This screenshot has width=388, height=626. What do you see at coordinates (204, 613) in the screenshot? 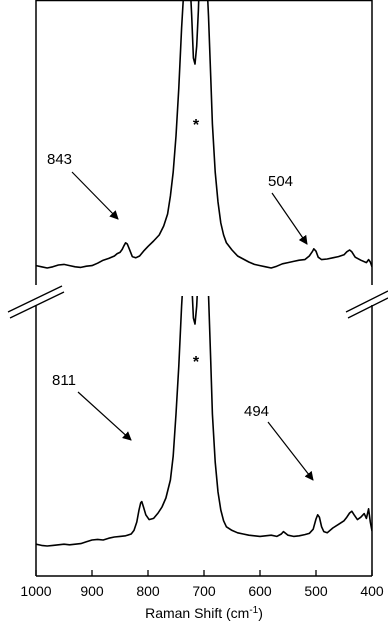
I see `x-axis-title: Raman Shift (cm-1)` at bounding box center [204, 613].